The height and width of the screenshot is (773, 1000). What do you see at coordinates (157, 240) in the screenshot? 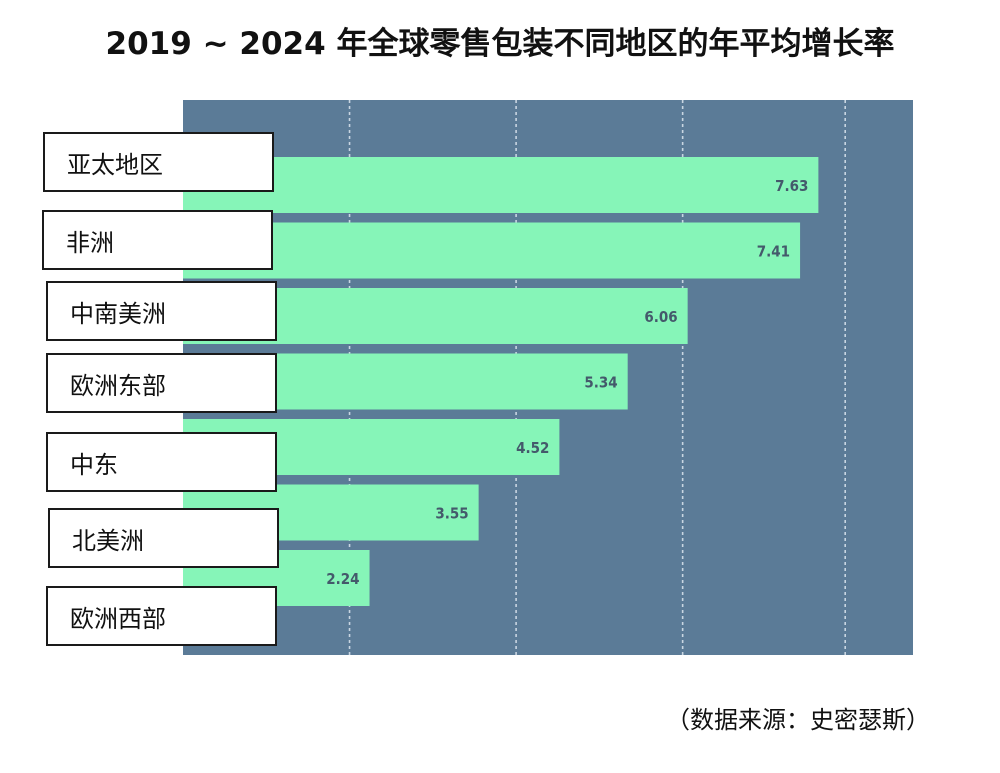
I see `category-label-1: 非洲` at bounding box center [157, 240].